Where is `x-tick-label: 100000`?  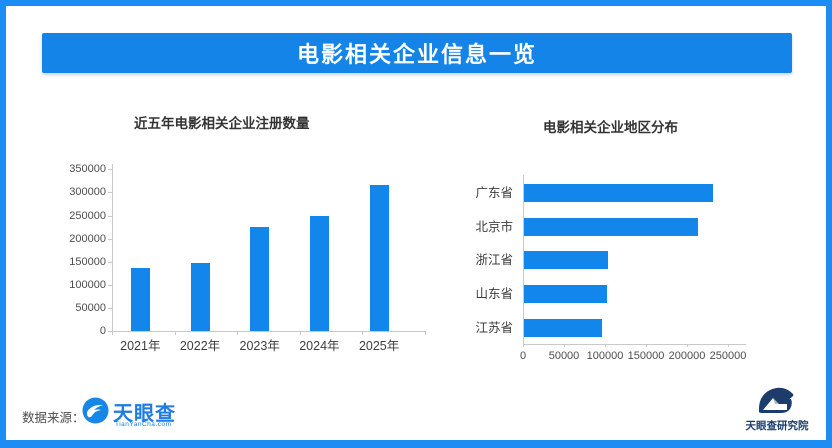 x-tick-label: 100000 is located at coordinates (605, 356).